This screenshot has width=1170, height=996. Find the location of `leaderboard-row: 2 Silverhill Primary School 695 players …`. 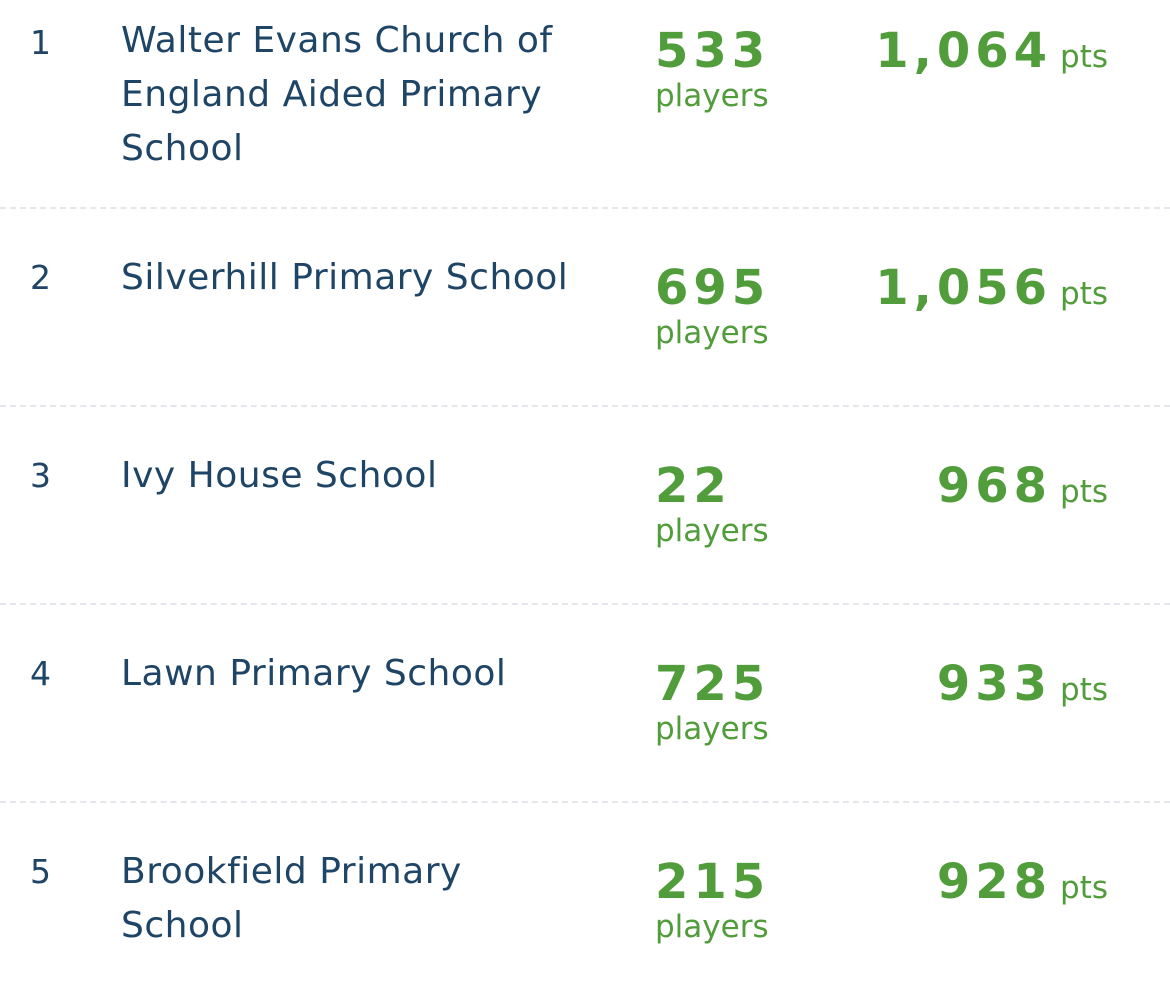

leaderboard-row: 2 Silverhill Primary School 695 players … is located at coordinates (585, 311).